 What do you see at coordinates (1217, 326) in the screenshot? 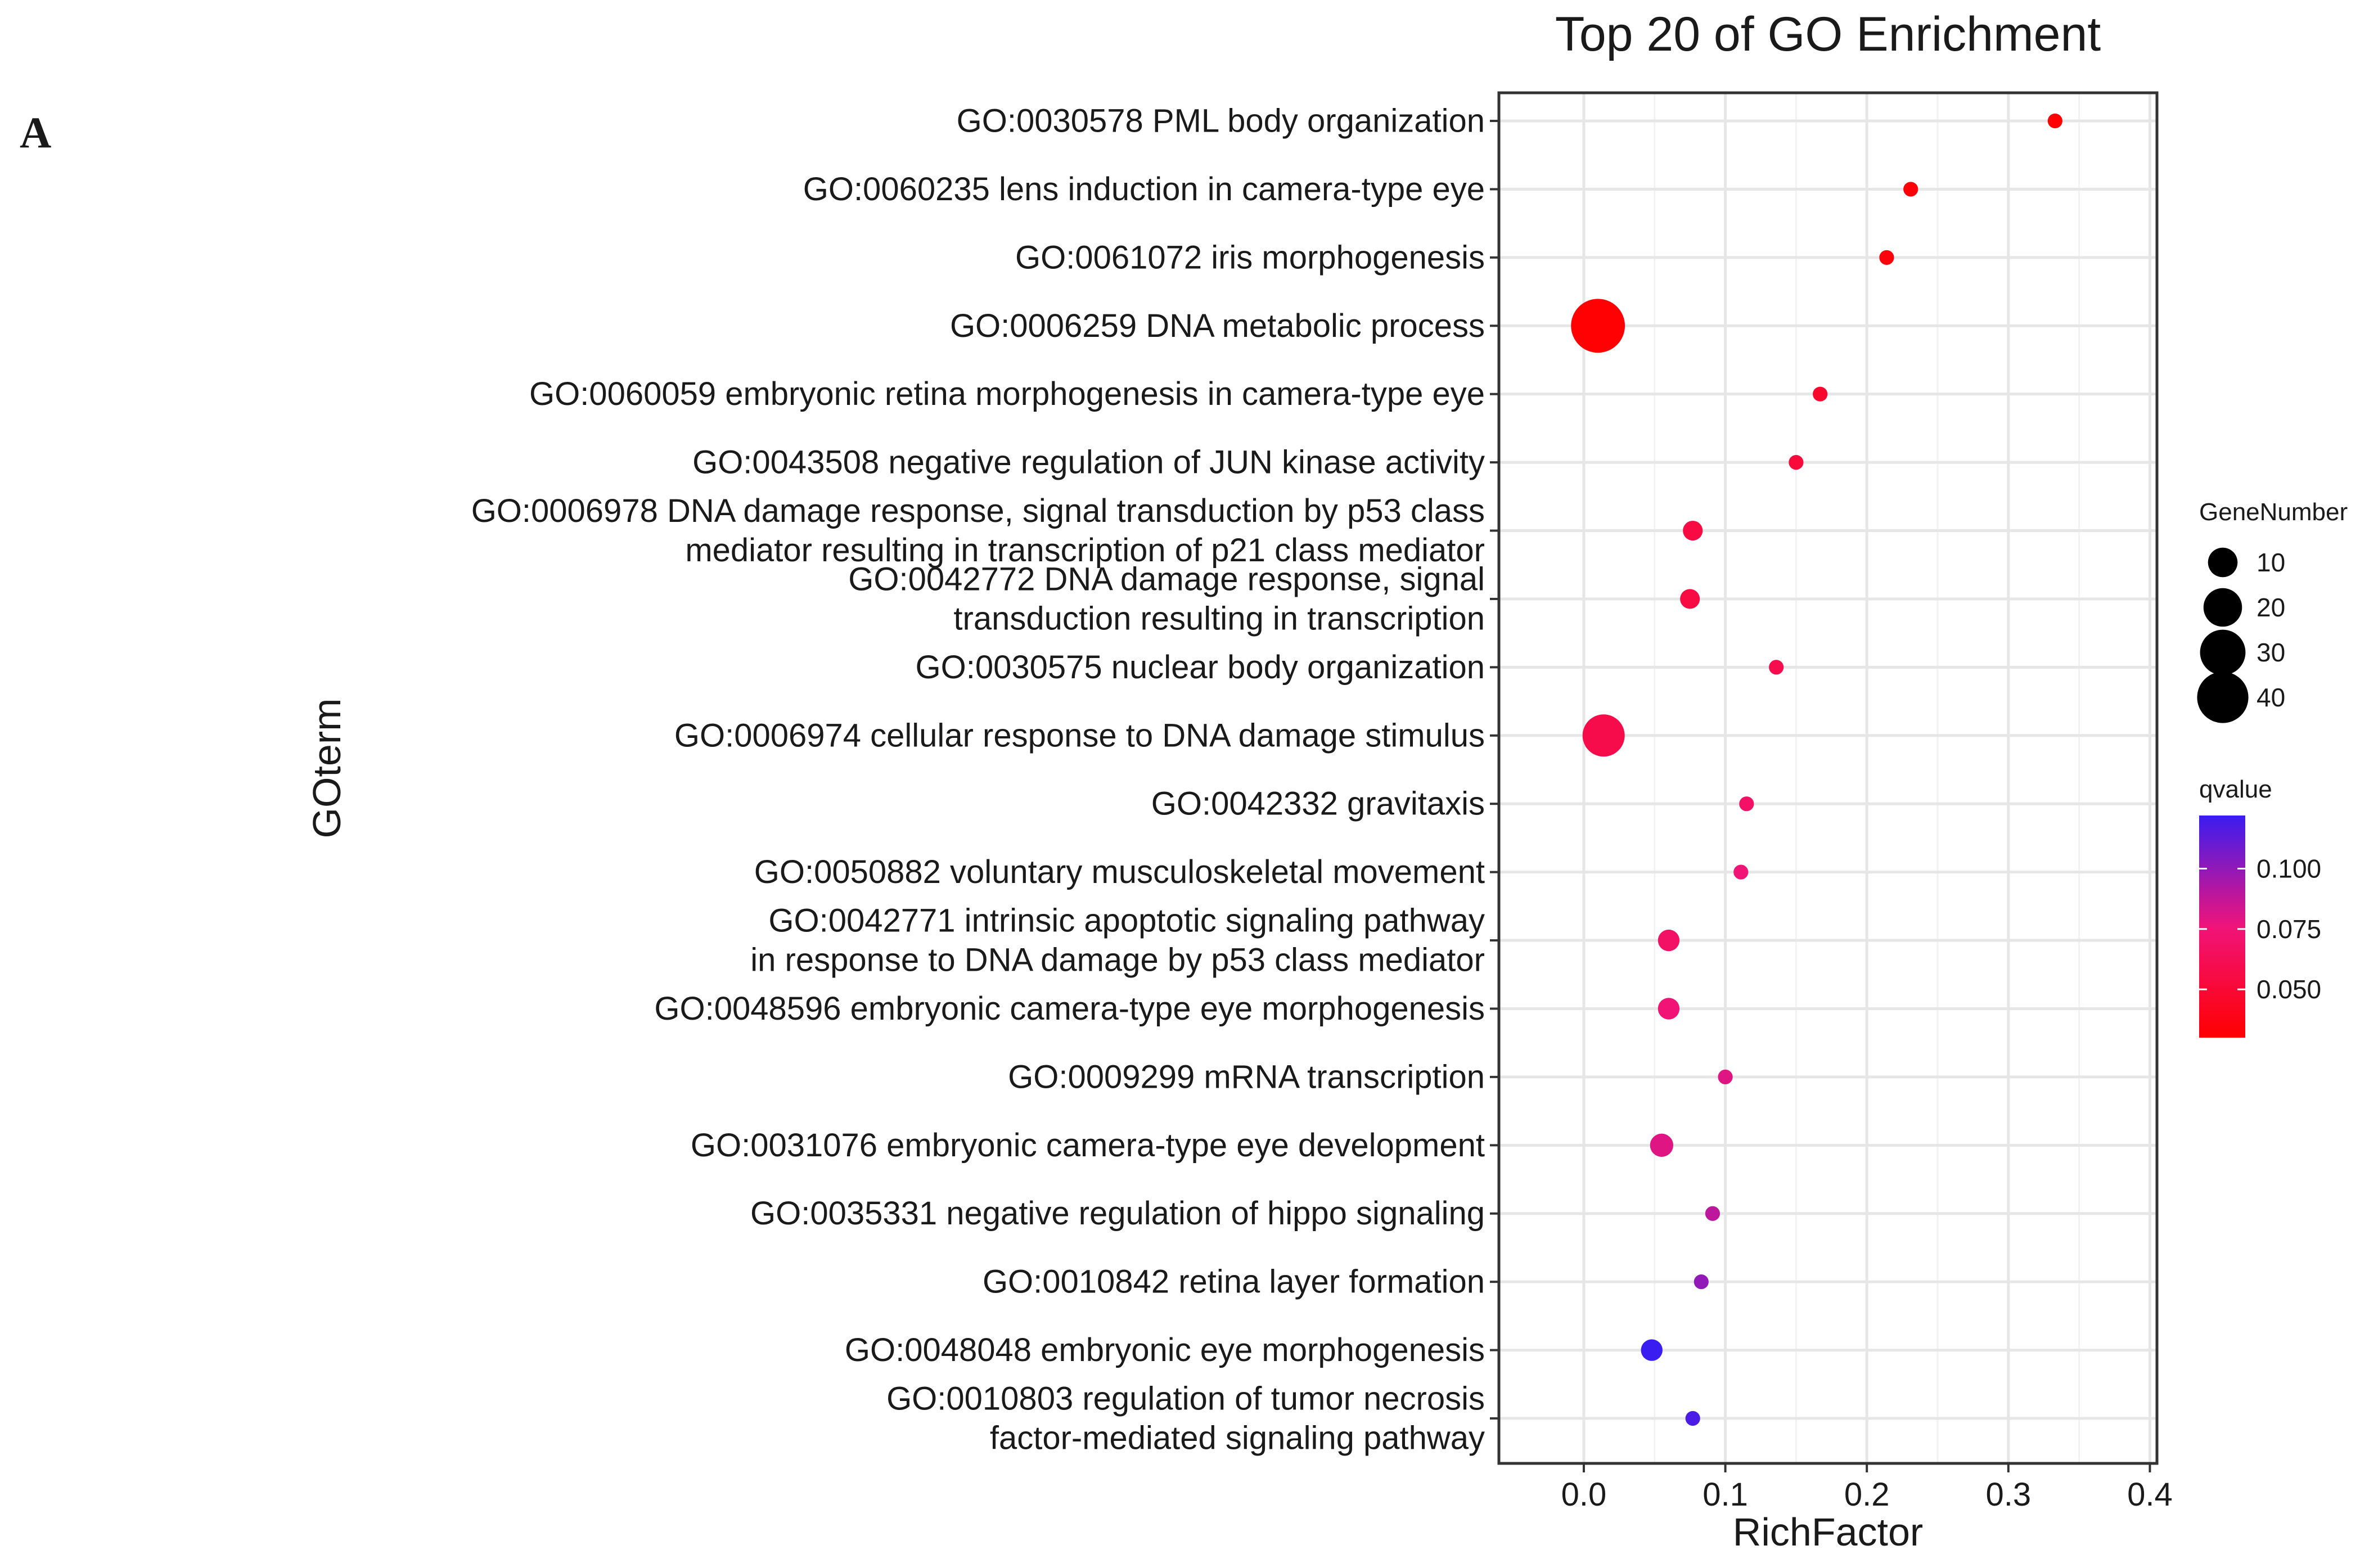
I see `y-tick-label: GO:0006259 DNA metabolic process` at bounding box center [1217, 326].